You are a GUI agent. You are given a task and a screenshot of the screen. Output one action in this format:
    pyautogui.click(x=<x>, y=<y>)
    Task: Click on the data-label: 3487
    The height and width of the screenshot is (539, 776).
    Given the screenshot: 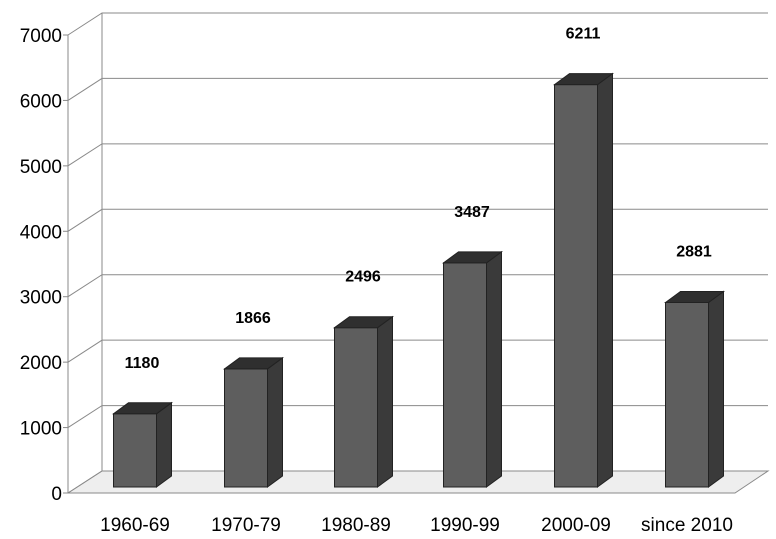 What is the action you would take?
    pyautogui.click(x=472, y=212)
    